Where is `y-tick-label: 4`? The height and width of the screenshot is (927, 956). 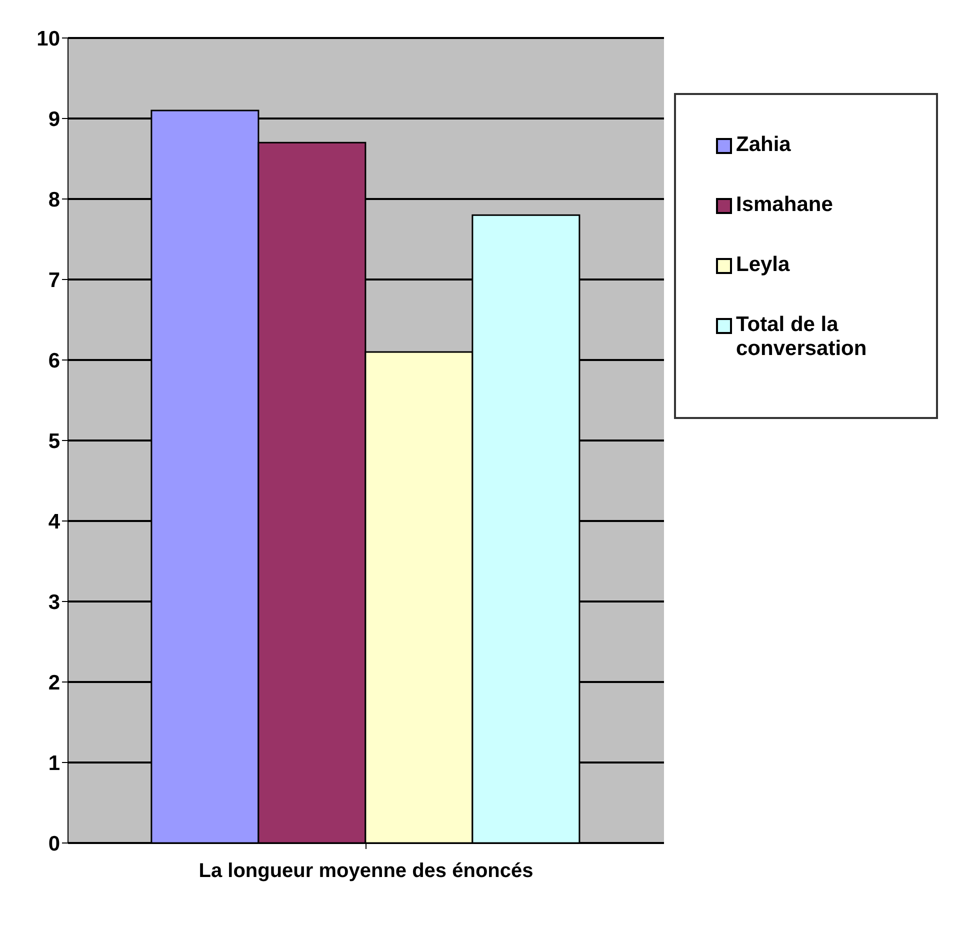
y-tick-label: 4 is located at coordinates (54, 522).